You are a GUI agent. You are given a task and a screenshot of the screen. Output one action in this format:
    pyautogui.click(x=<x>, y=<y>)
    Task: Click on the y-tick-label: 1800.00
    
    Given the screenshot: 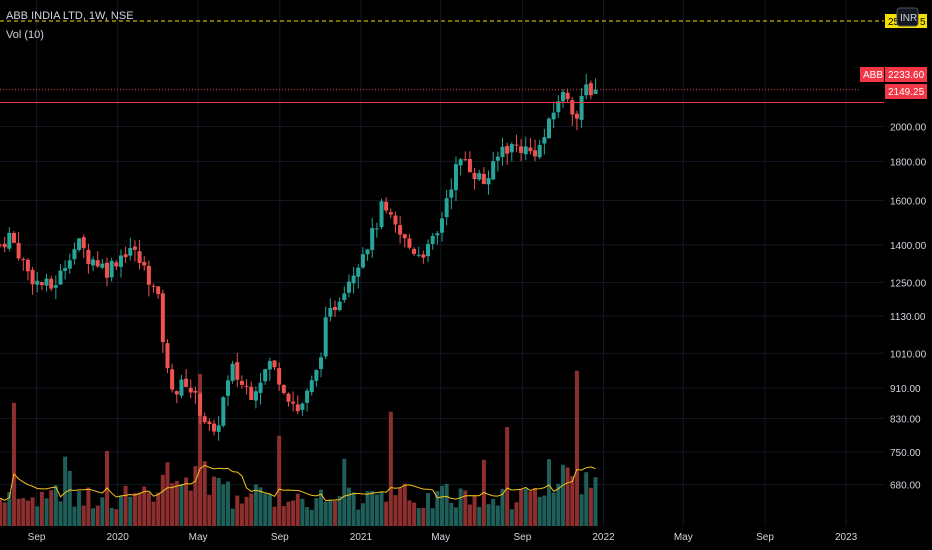 What is the action you would take?
    pyautogui.click(x=908, y=162)
    